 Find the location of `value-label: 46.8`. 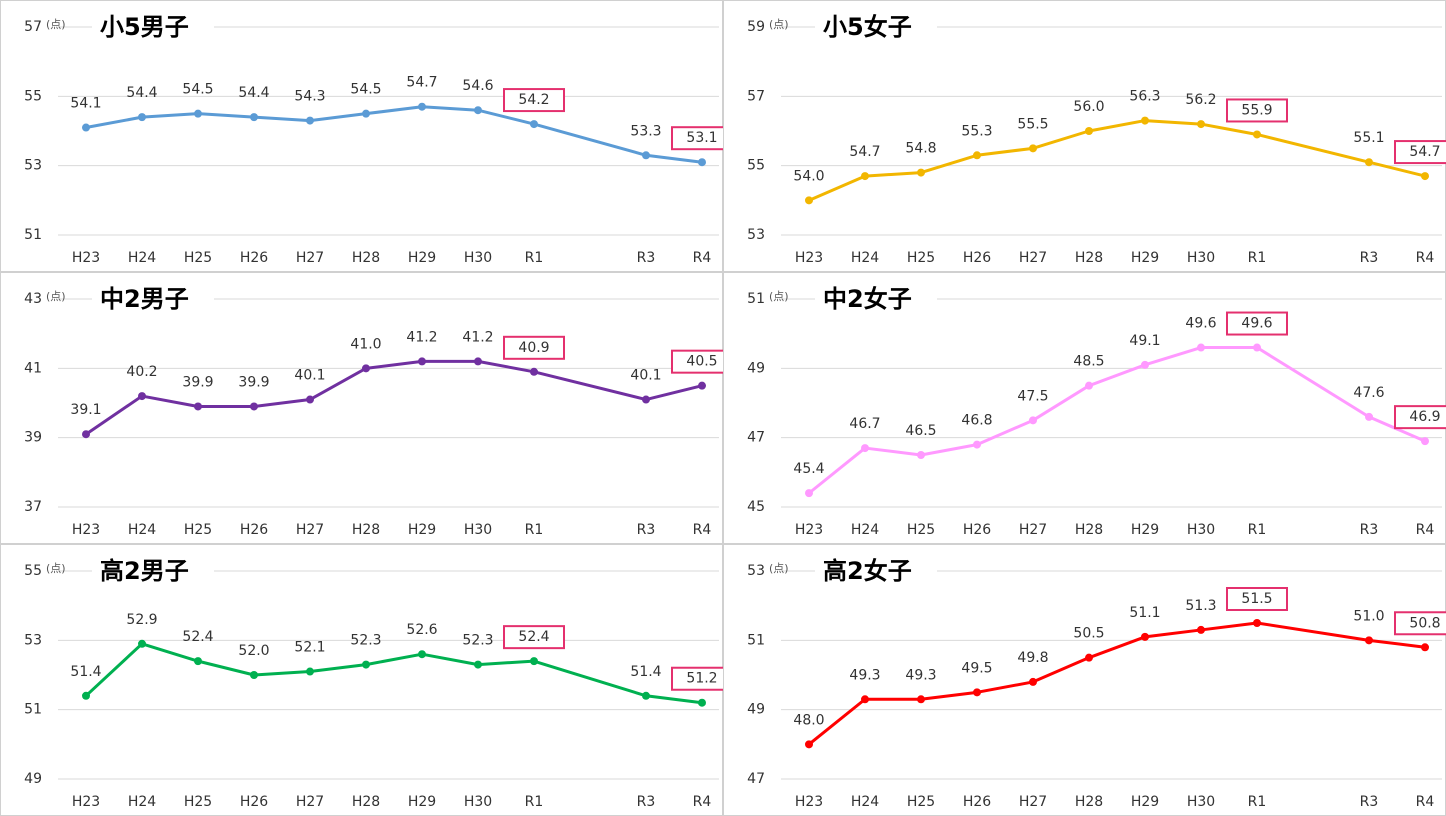

value-label: 46.8 is located at coordinates (976, 421).